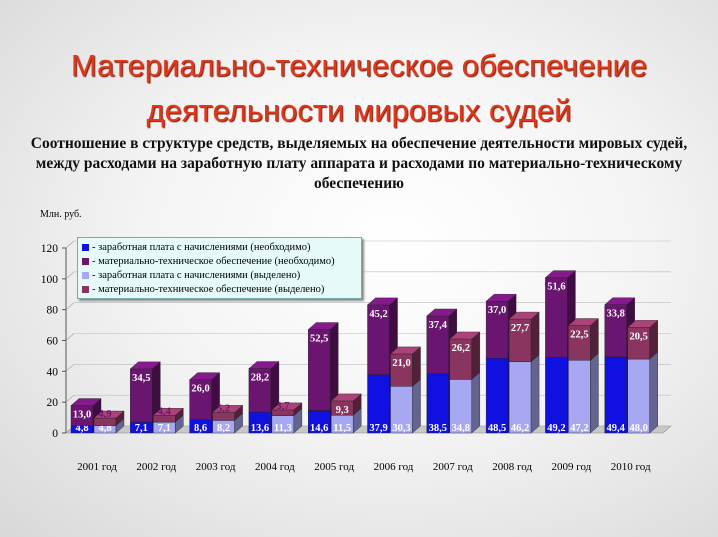 The image size is (718, 537). What do you see at coordinates (520, 428) in the screenshot?
I see `data-label: 46,2` at bounding box center [520, 428].